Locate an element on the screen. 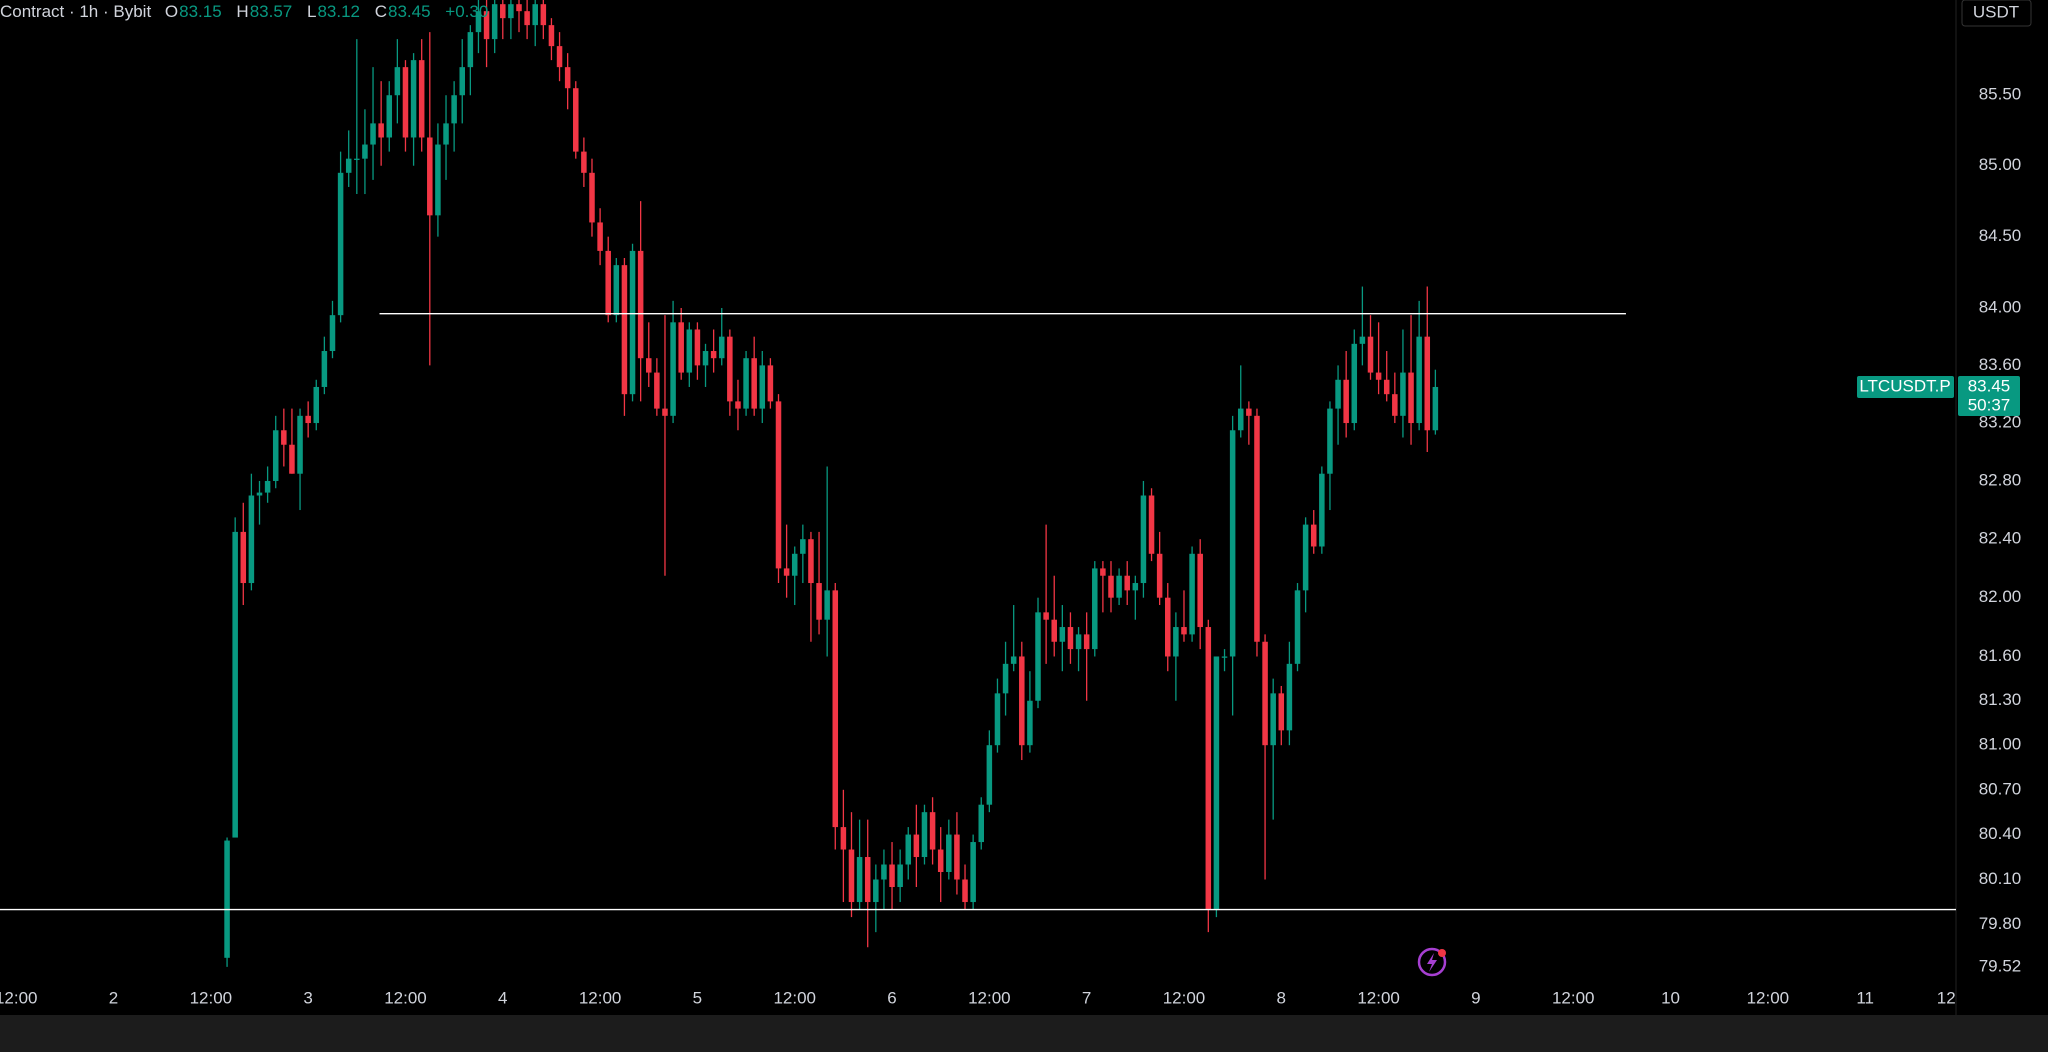  y-tick-label: 81.60 is located at coordinates (2000, 655).